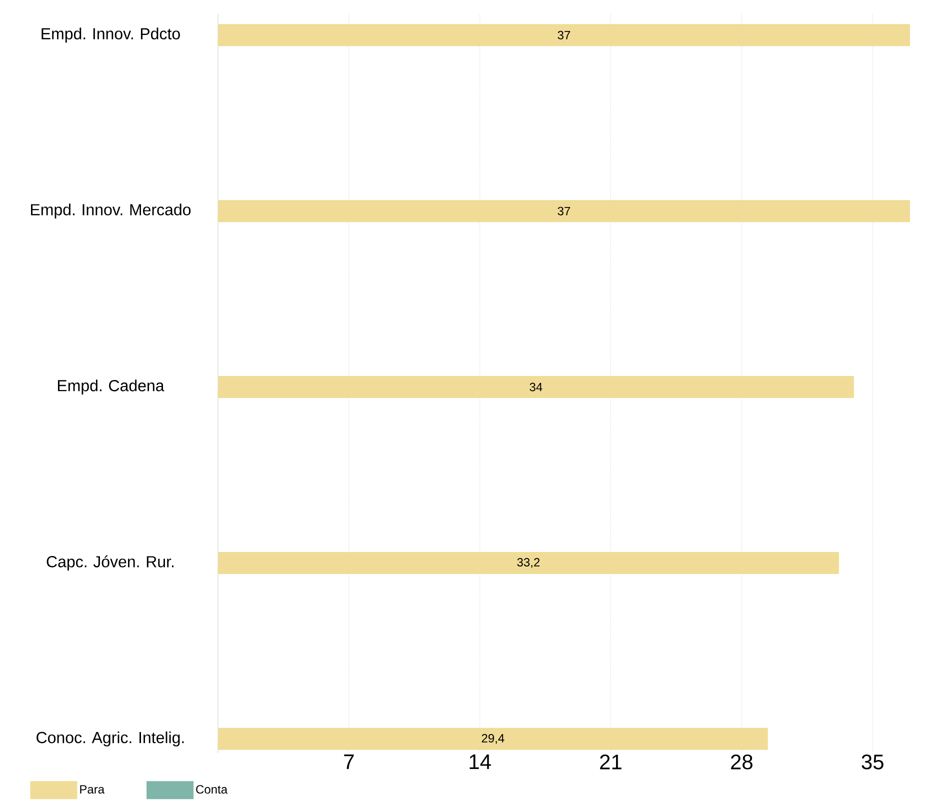  Describe the element at coordinates (528, 563) in the screenshot. I see `data-label: 33,2` at that location.